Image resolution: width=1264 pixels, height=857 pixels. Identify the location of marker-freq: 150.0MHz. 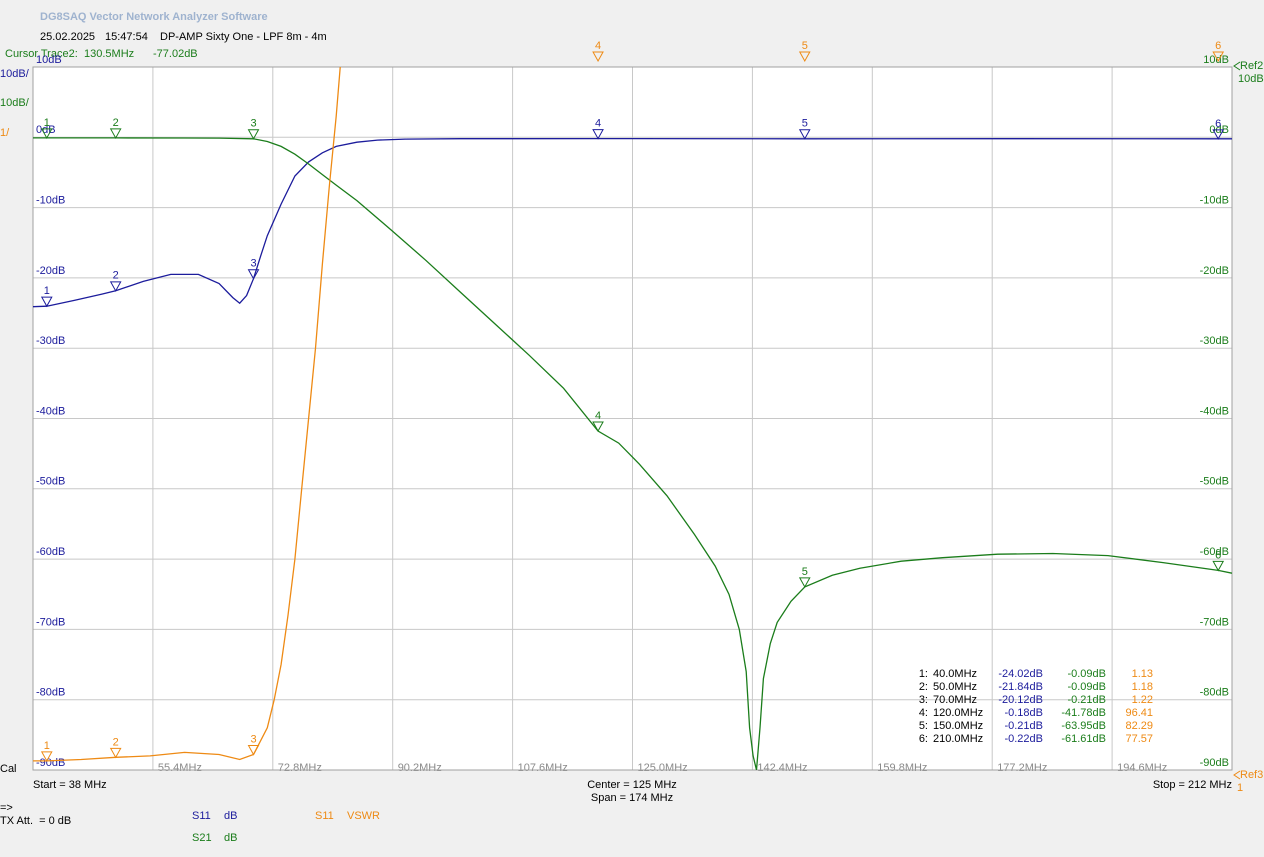
(958, 726).